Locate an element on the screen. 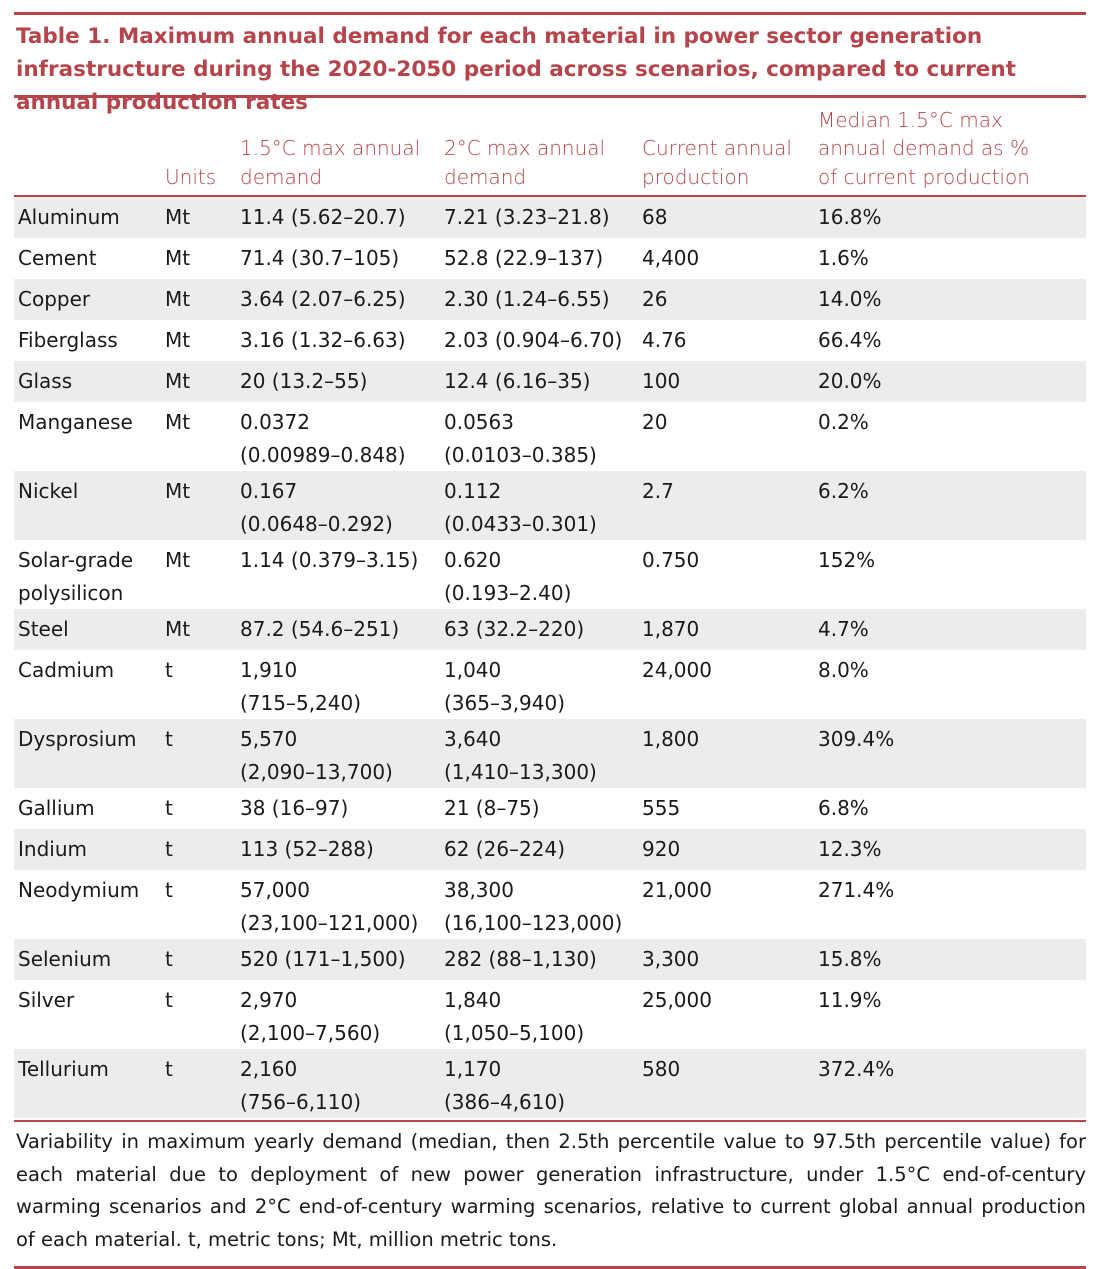 This screenshot has height=1269, width=1102. pct-of-production: 20.0% is located at coordinates (850, 381).